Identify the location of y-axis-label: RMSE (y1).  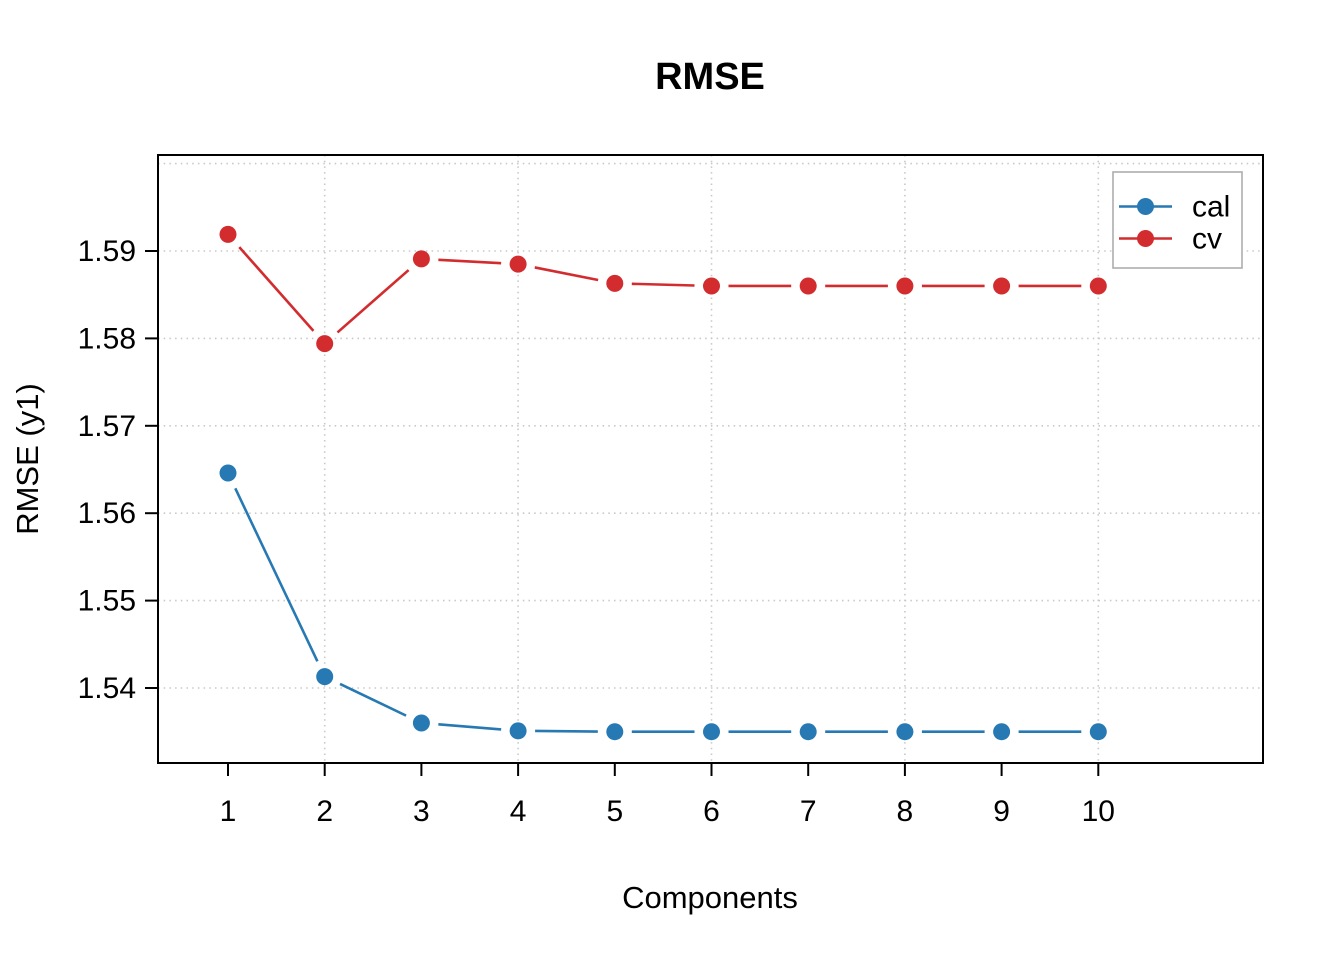
(27, 459).